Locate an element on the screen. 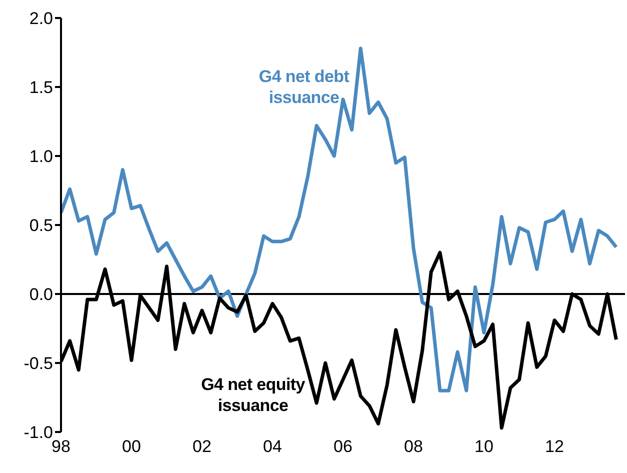  y-tick-label: 1.0 is located at coordinates (41, 156).